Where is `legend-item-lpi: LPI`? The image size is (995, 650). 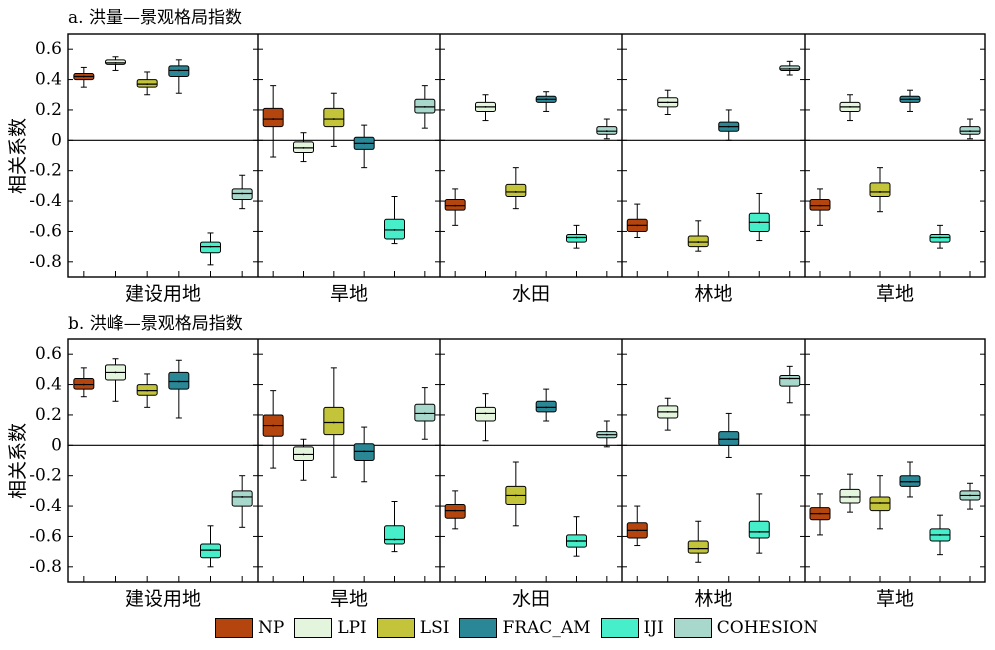 legend-item-lpi: LPI is located at coordinates (330, 628).